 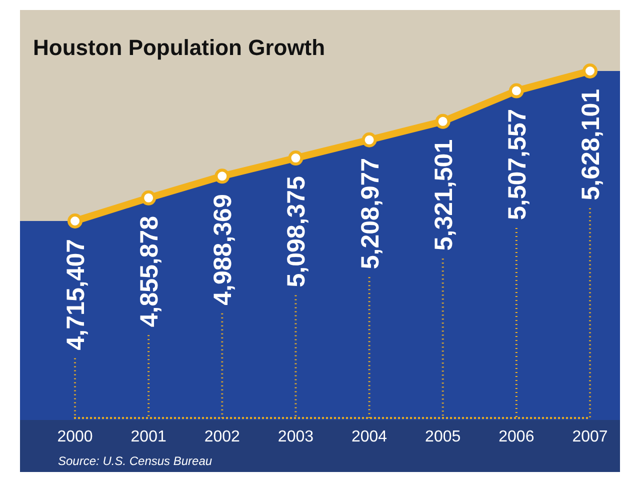 I want to click on x-tick-label: 2000, so click(x=75, y=437).